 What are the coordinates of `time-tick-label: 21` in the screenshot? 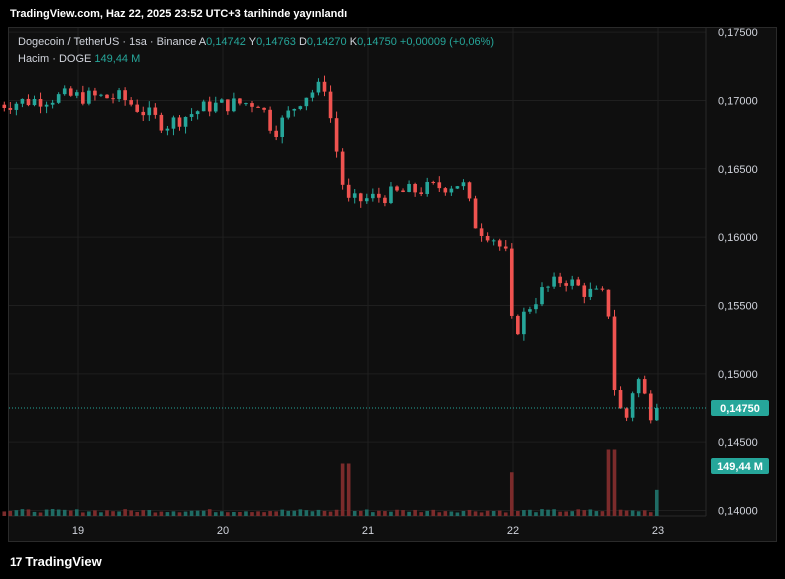 It's located at (368, 531).